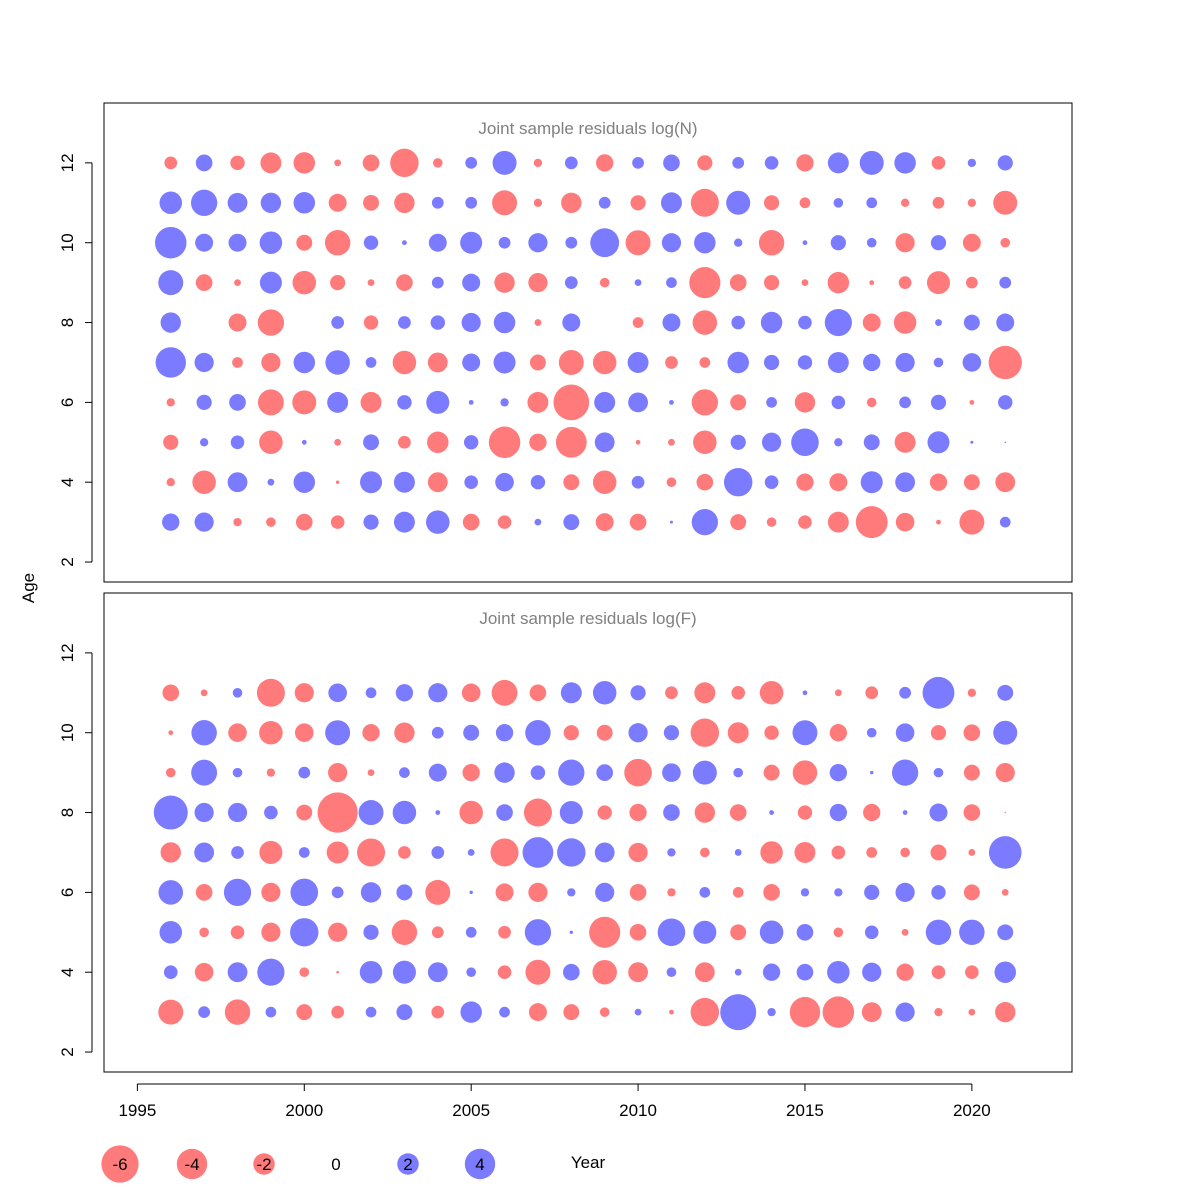 Image resolution: width=1200 pixels, height=1200 pixels. Describe the element at coordinates (479, 1164) in the screenshot. I see `legend-label: 4` at that location.